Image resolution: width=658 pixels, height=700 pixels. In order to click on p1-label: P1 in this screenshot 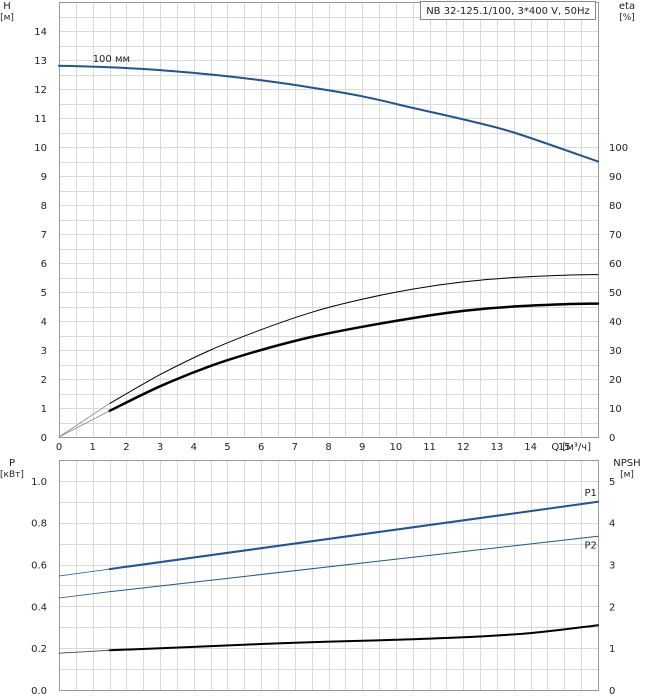, I will do `click(591, 493)`.